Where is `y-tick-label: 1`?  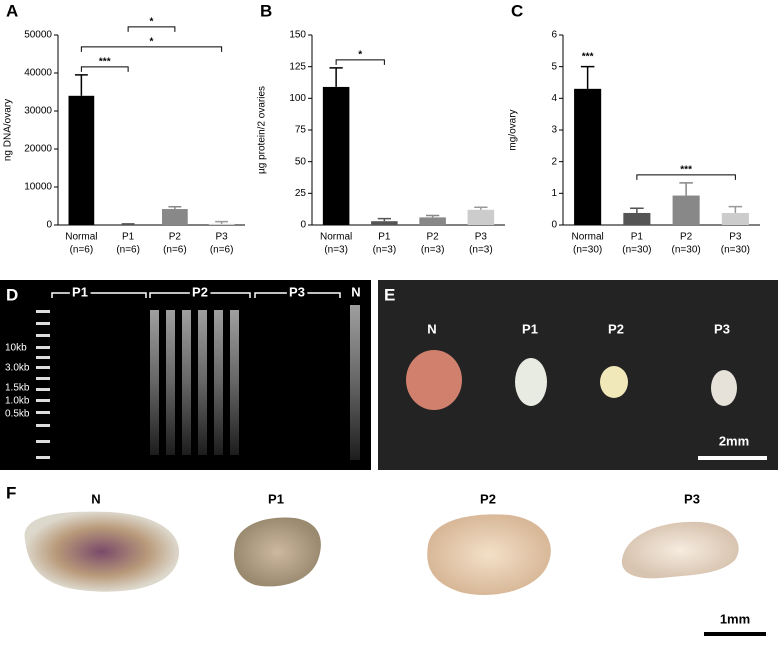 y-tick-label: 1 is located at coordinates (554, 193).